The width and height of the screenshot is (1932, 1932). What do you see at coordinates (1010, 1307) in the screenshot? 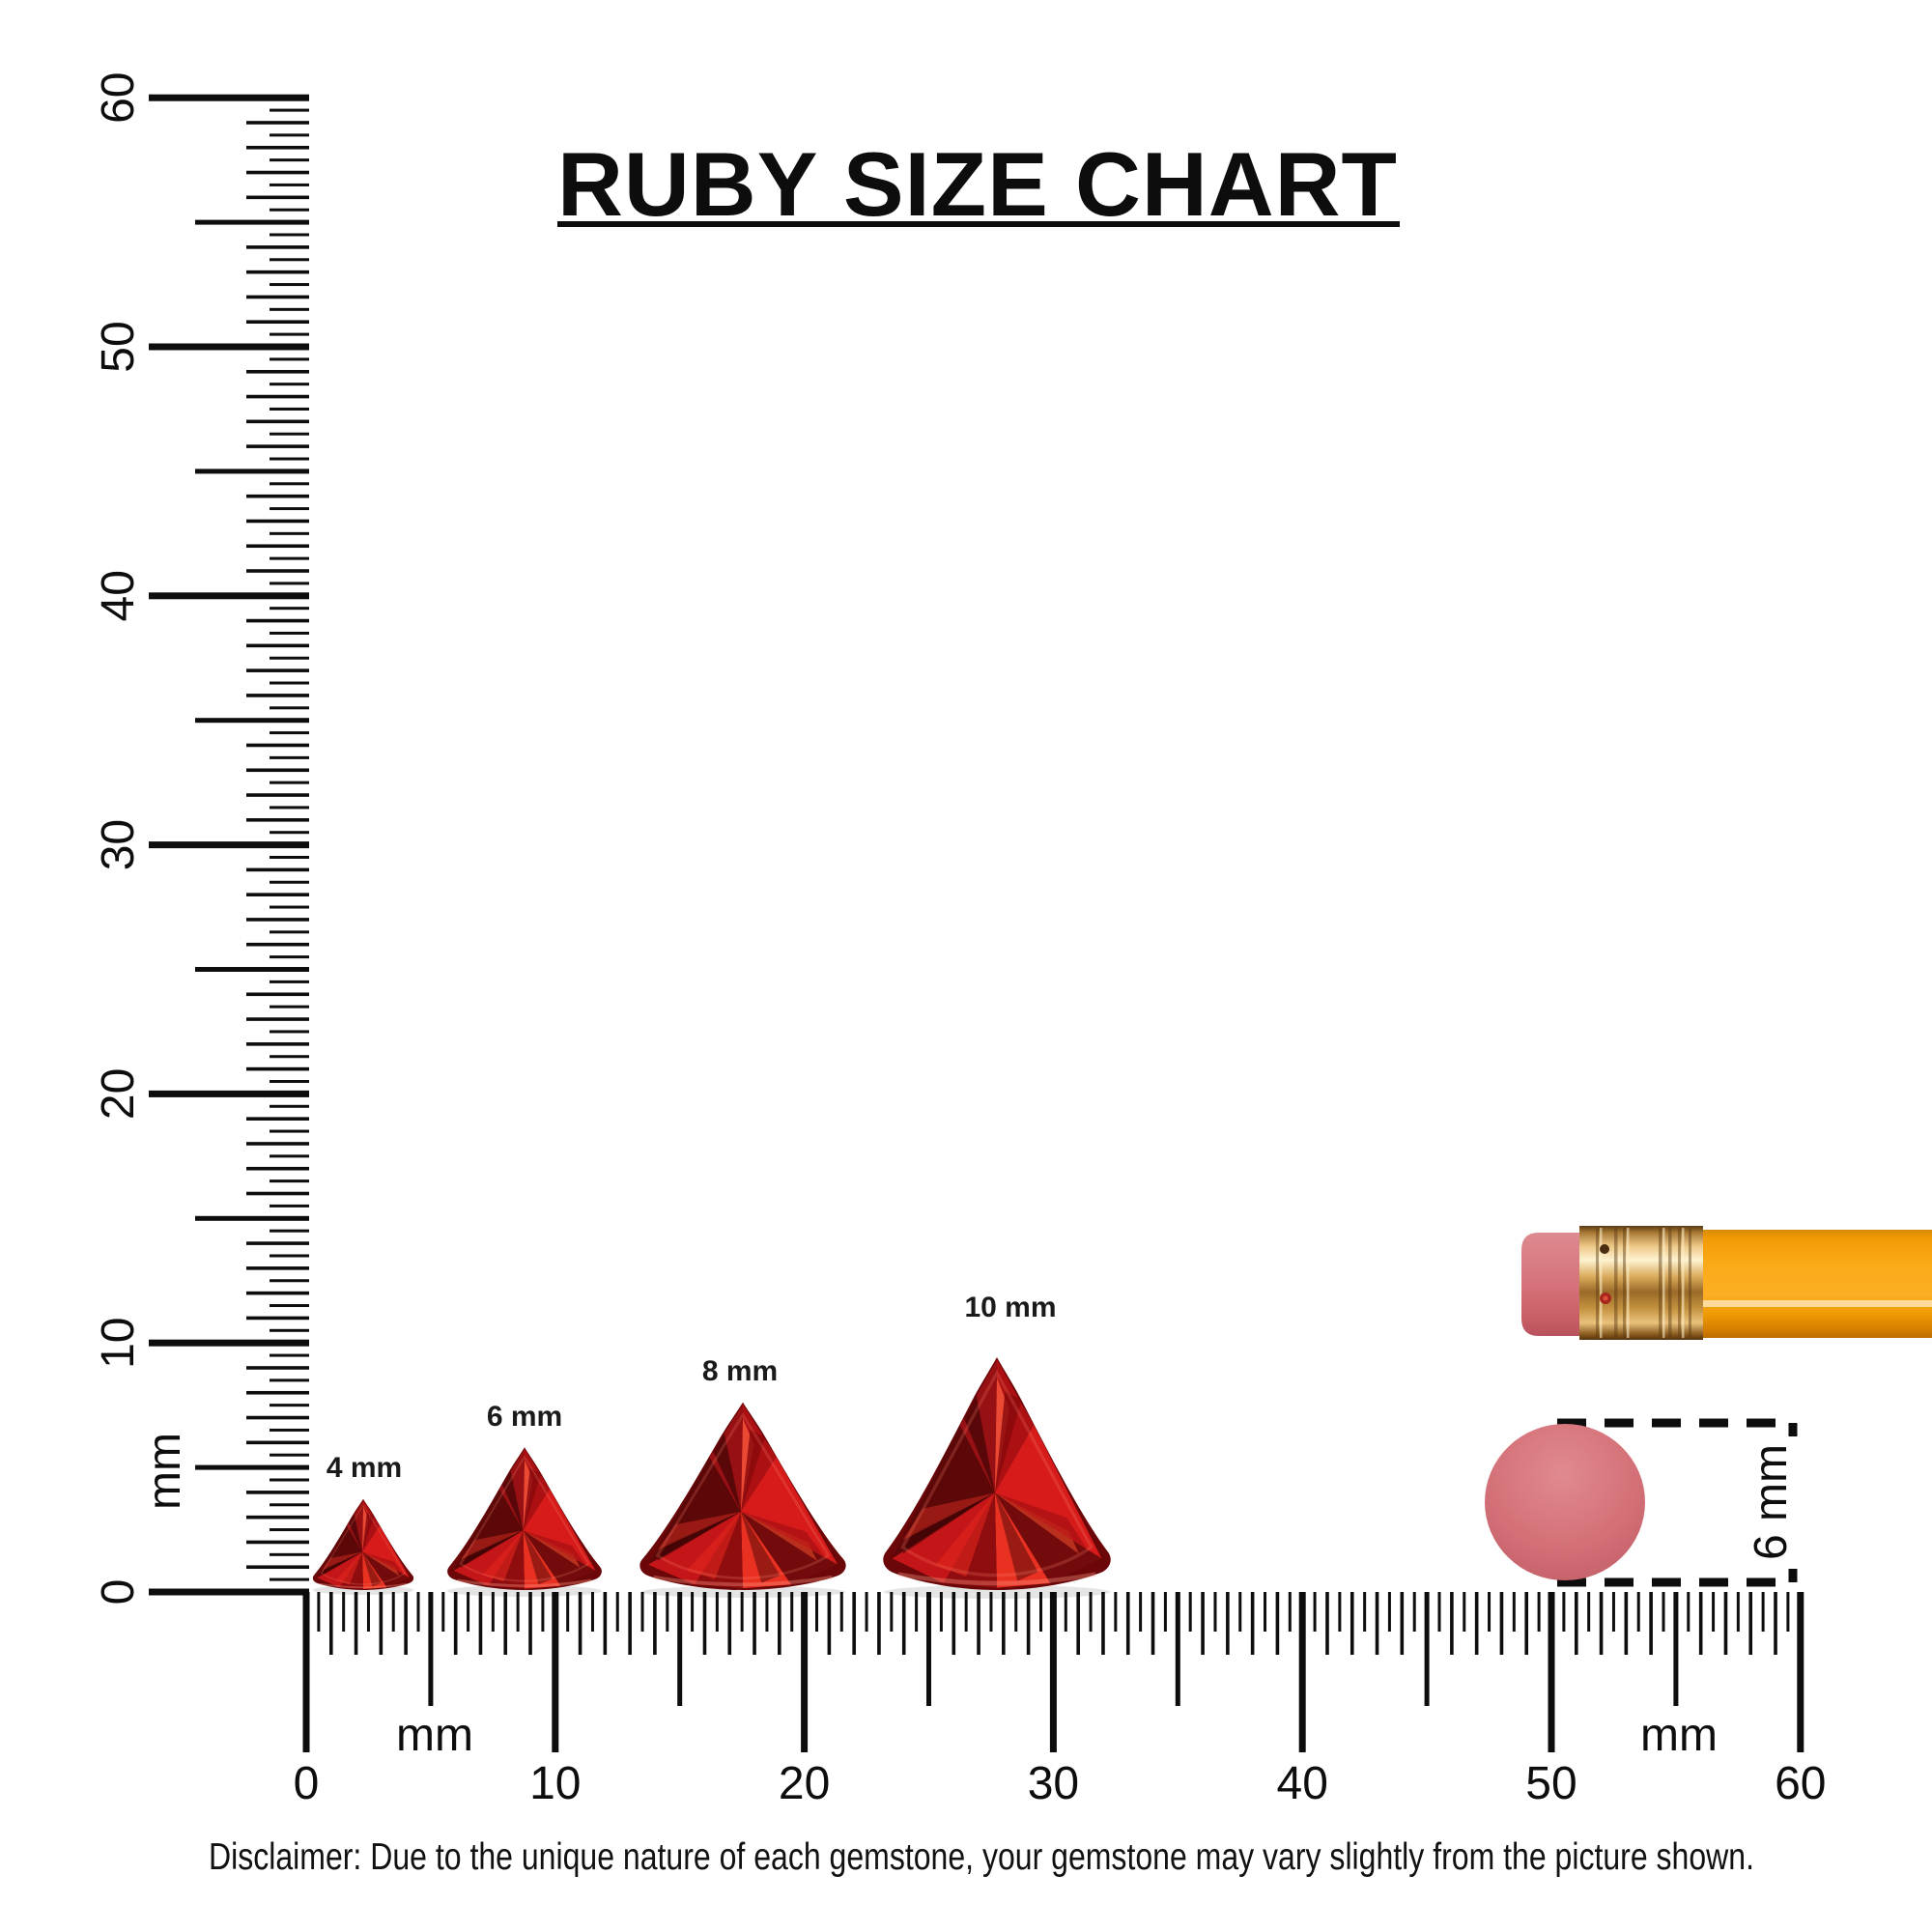
I see `gem-label-10mm: 10 mm` at bounding box center [1010, 1307].